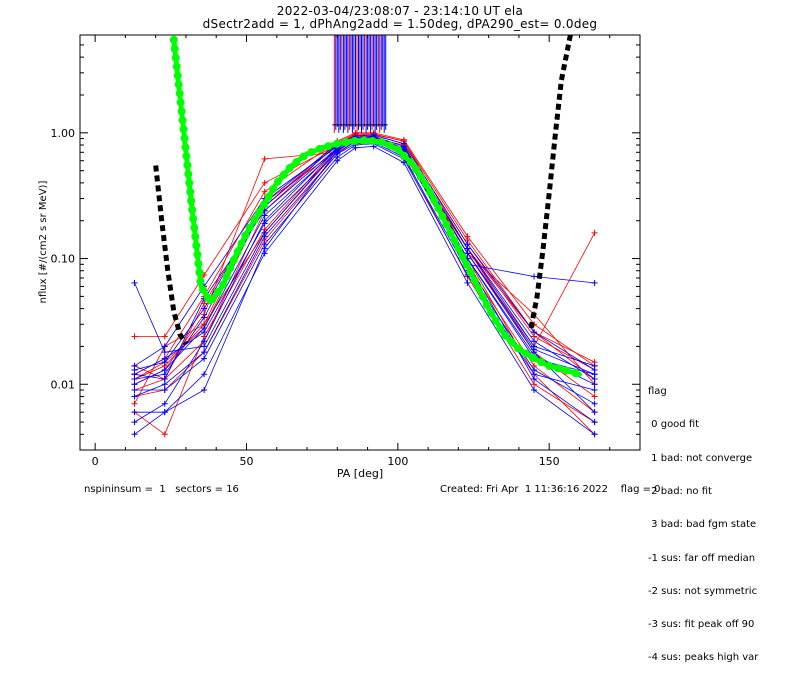  I want to click on legend-item: 1 bad: not converge, so click(700, 458).